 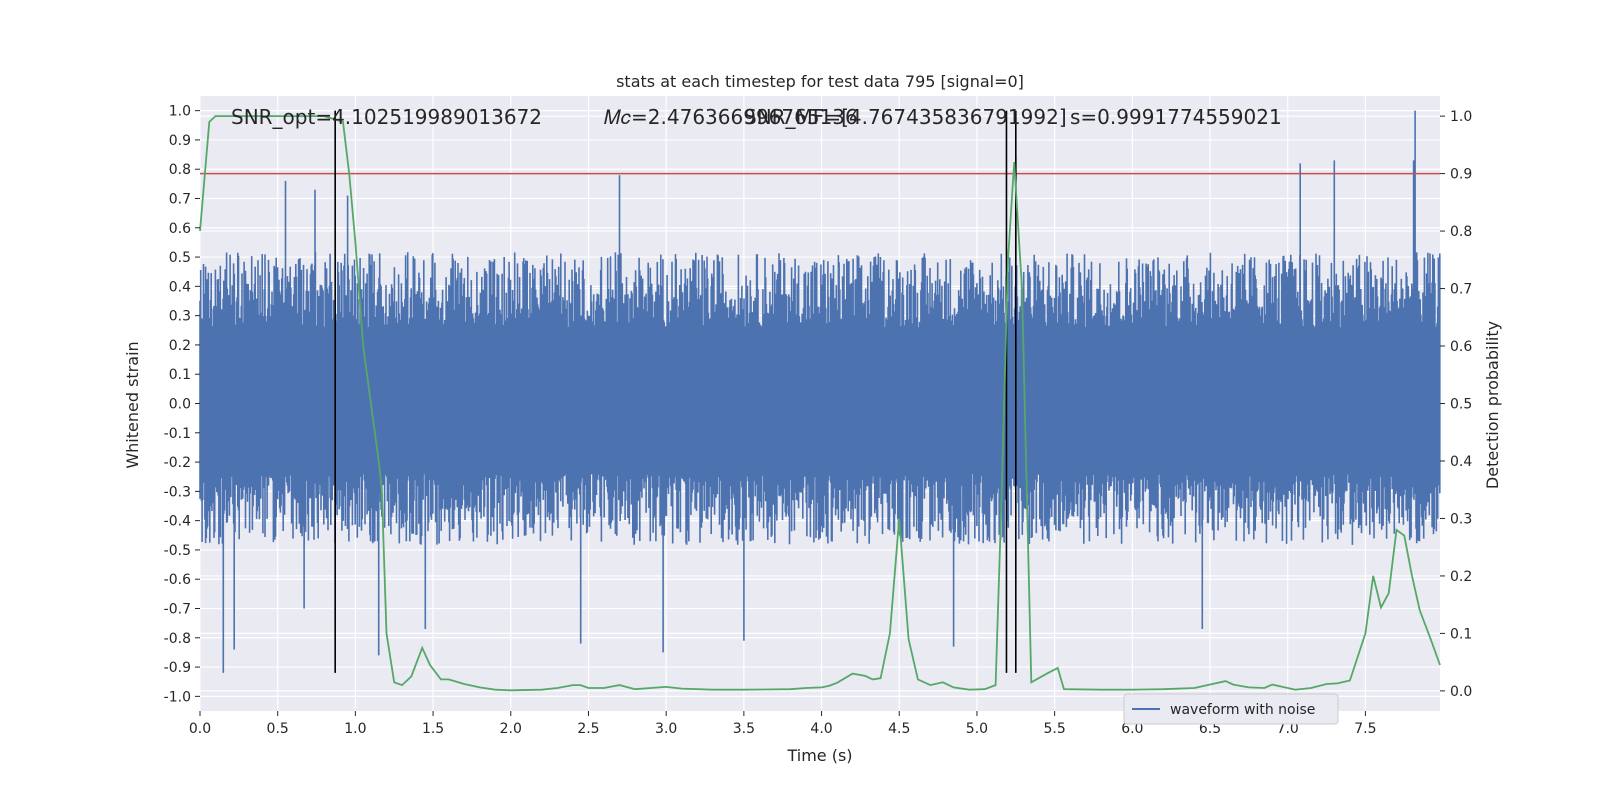 What do you see at coordinates (1461, 232) in the screenshot?
I see `y2-tick-label: 0.8` at bounding box center [1461, 232].